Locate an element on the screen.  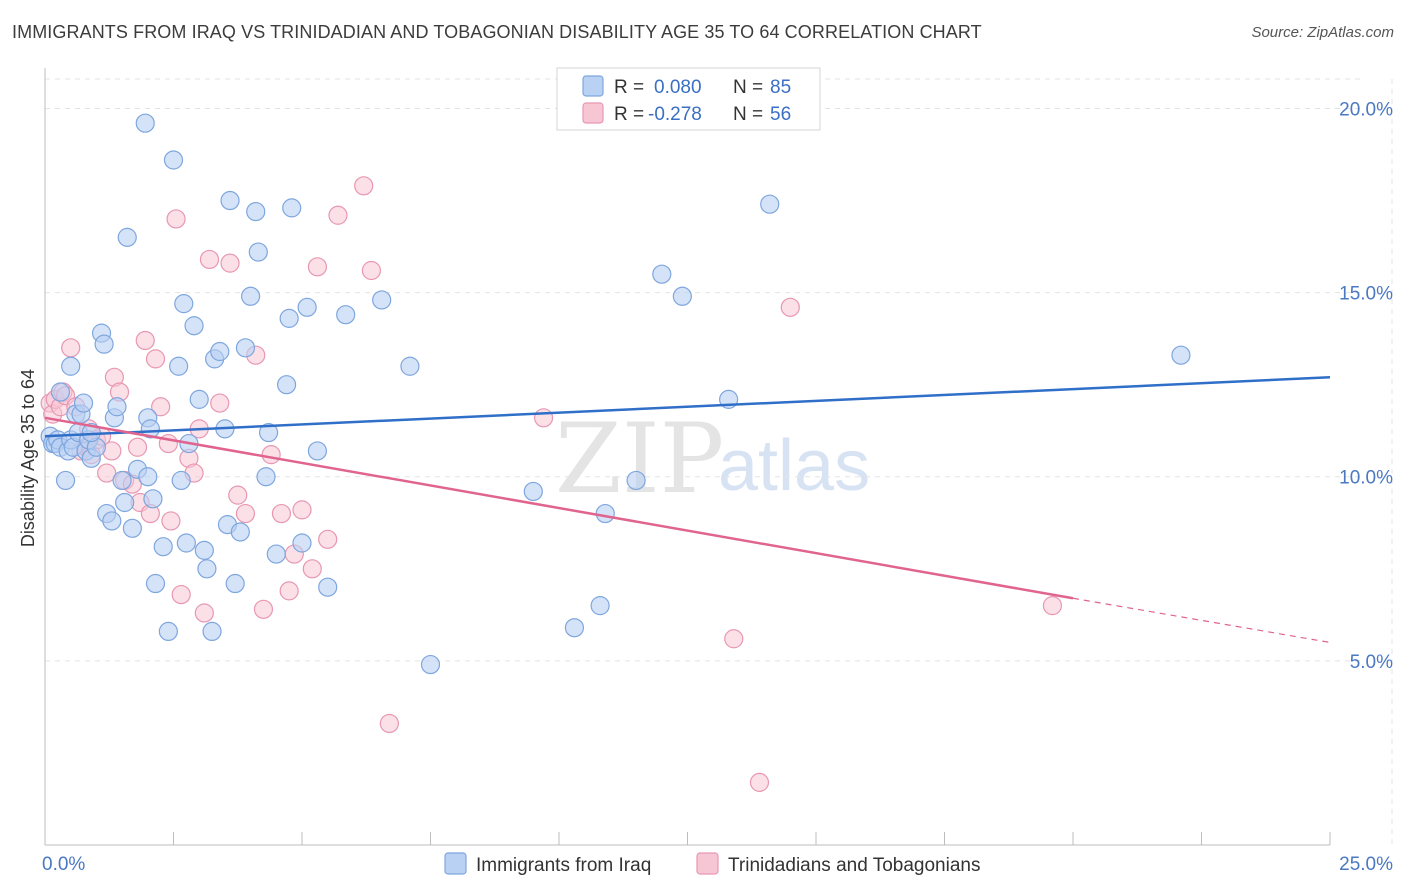
y-axis-title: Disability Age 35 to 64 is located at coordinates (28, 458).